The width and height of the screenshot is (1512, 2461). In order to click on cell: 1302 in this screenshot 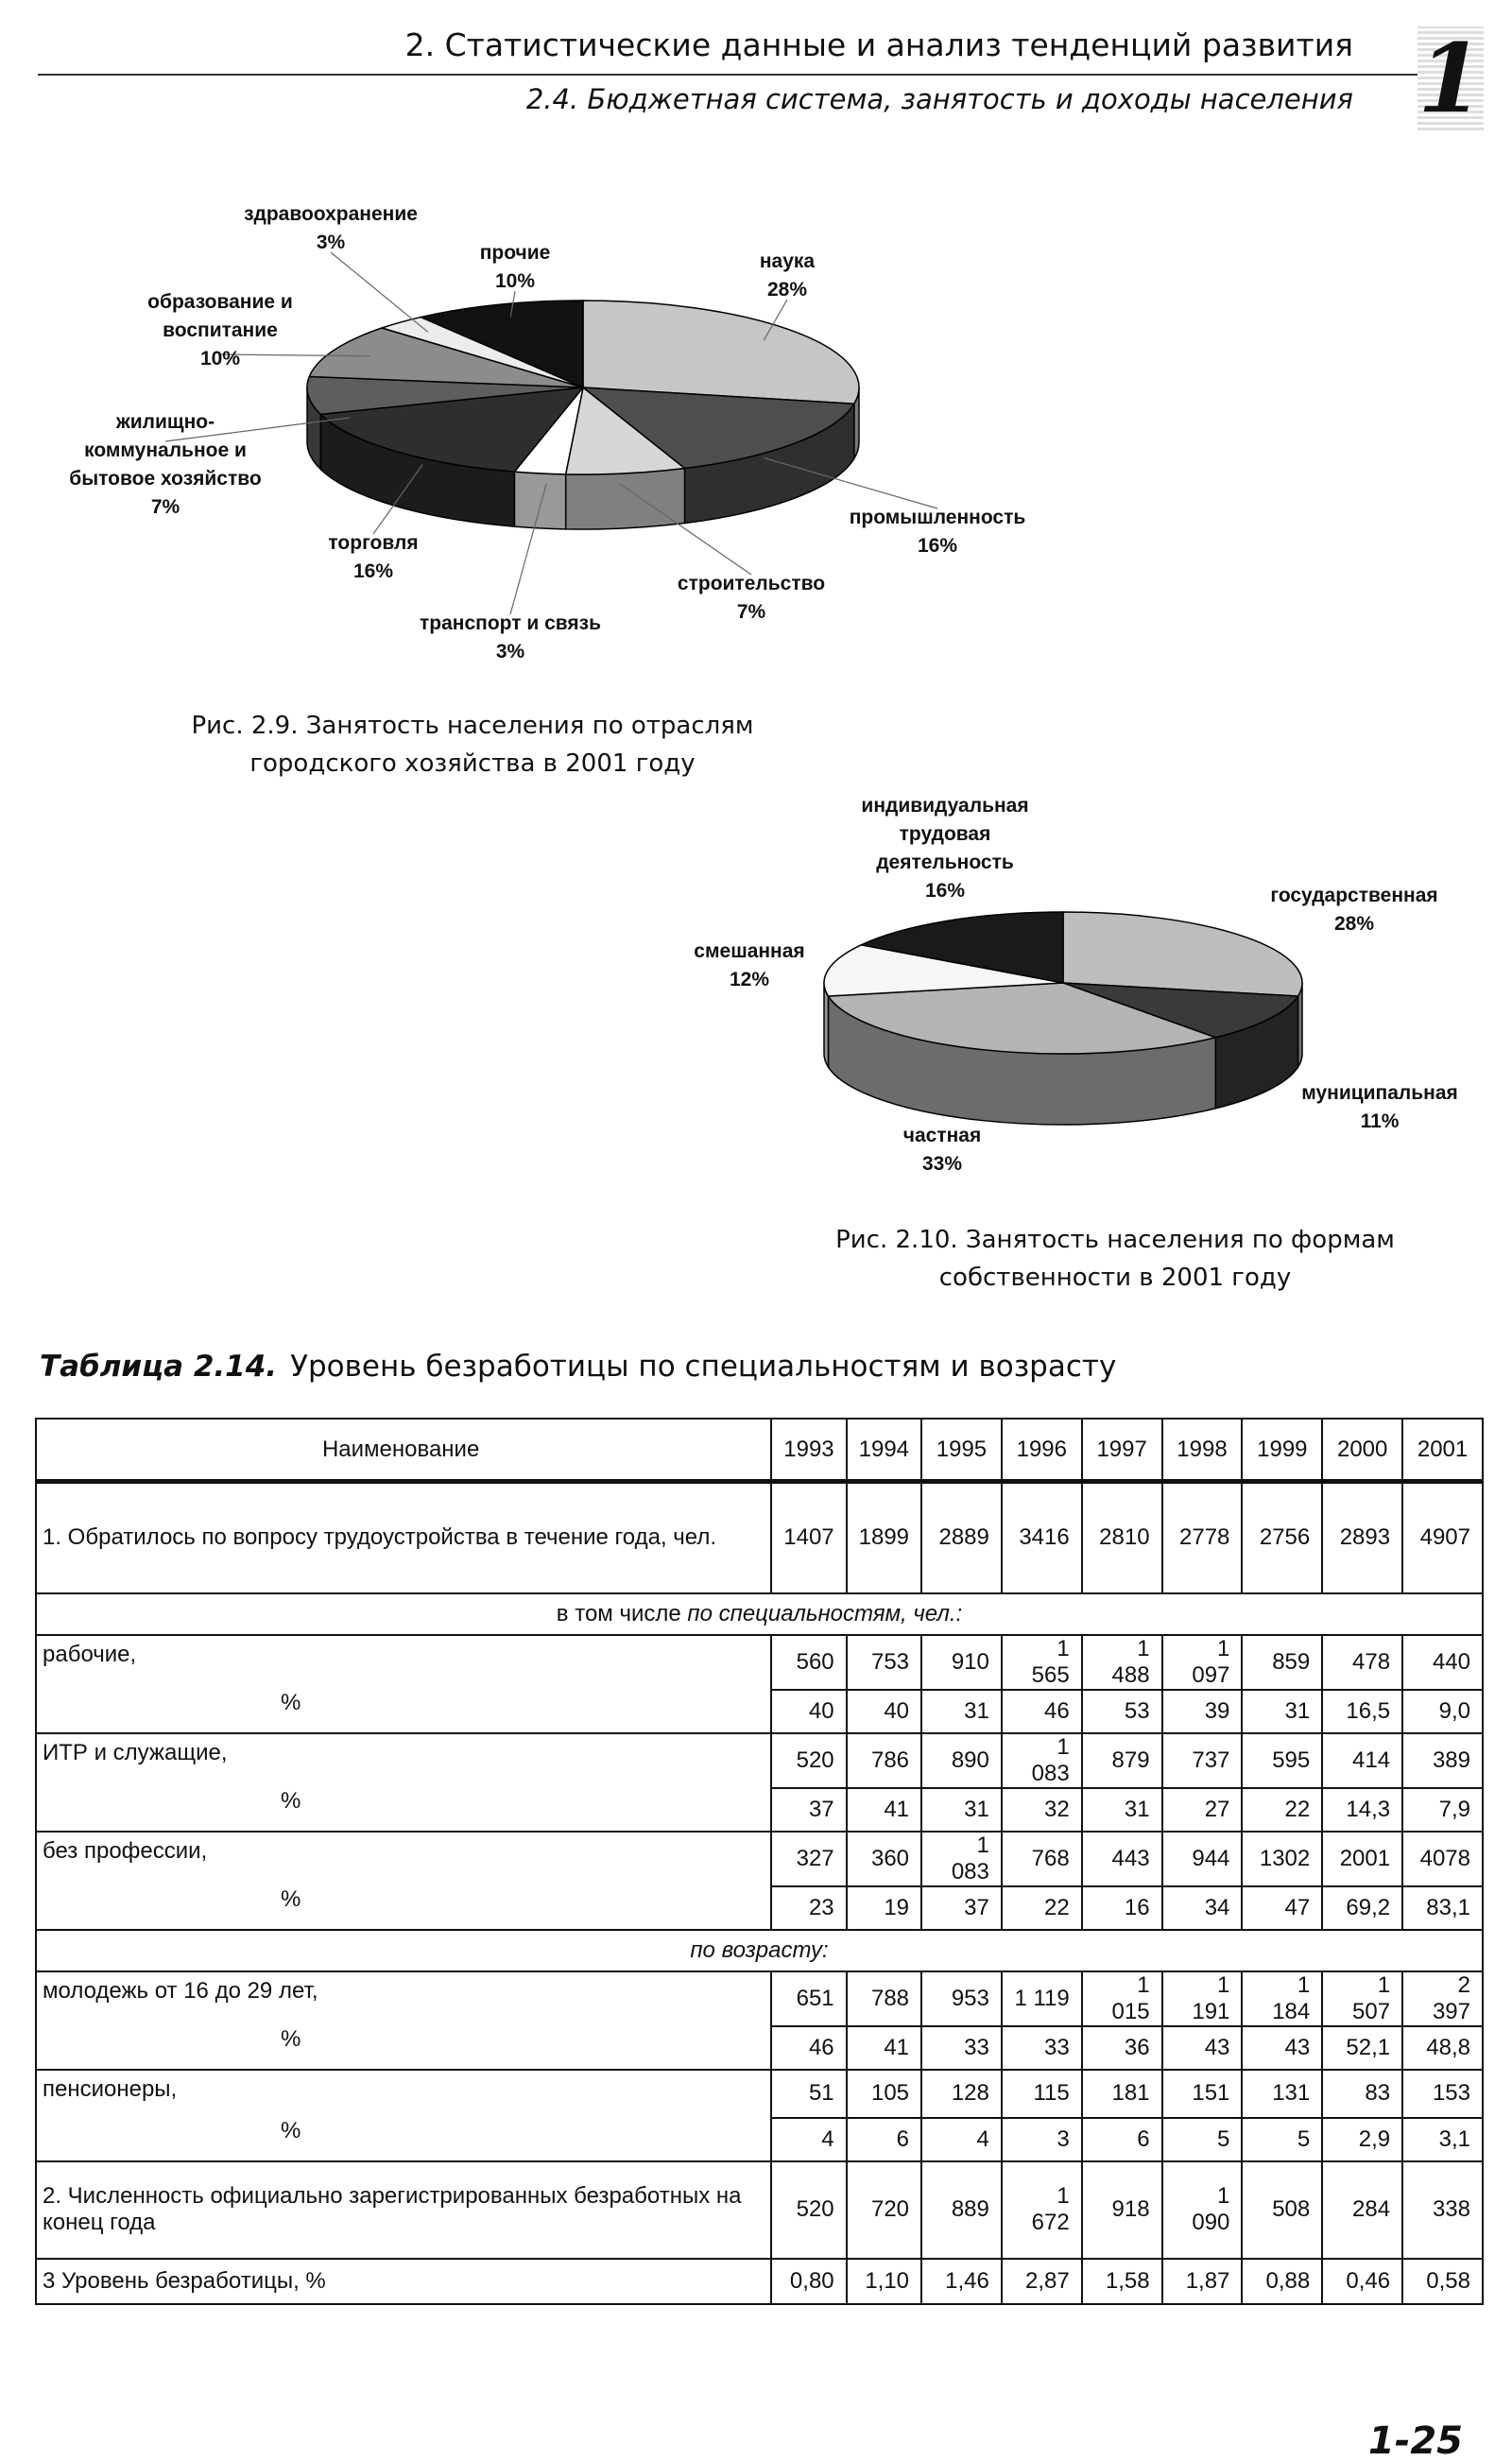, I will do `click(1282, 1858)`.